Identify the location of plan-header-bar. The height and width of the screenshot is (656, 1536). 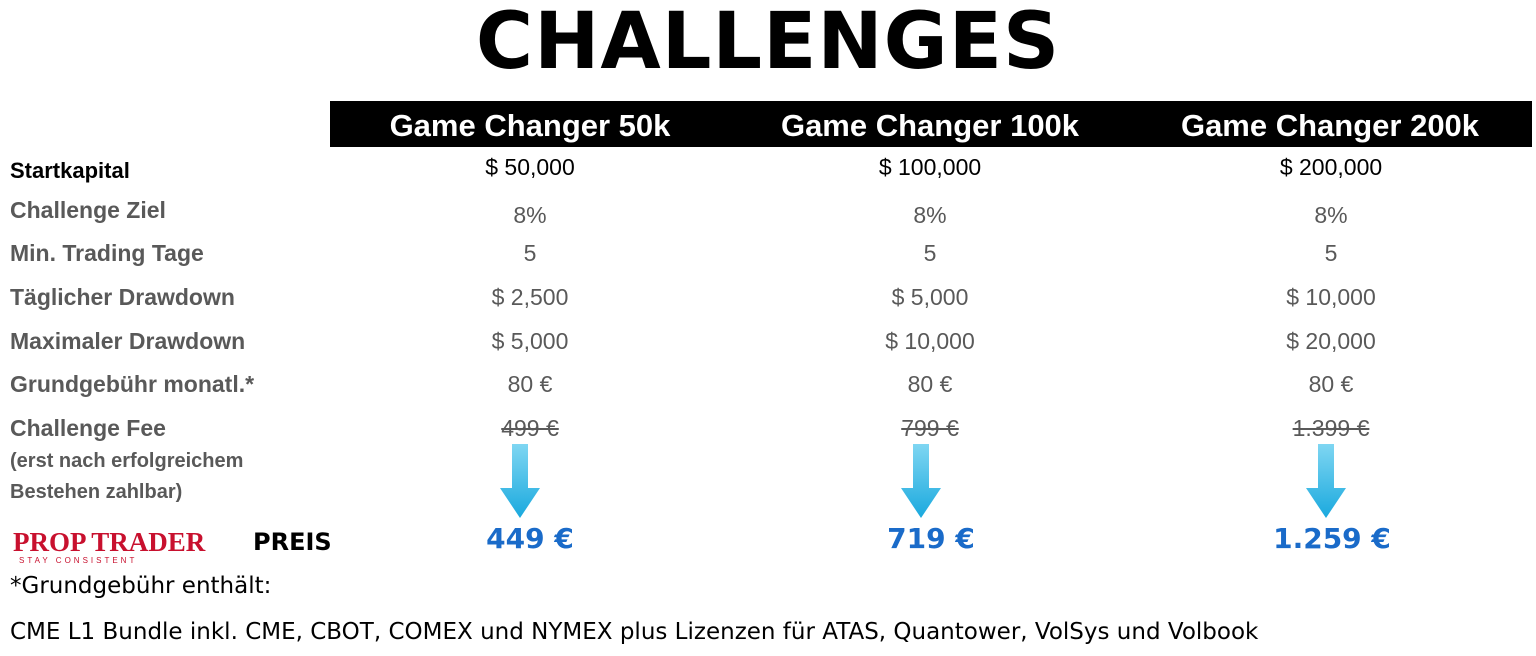
(931, 124).